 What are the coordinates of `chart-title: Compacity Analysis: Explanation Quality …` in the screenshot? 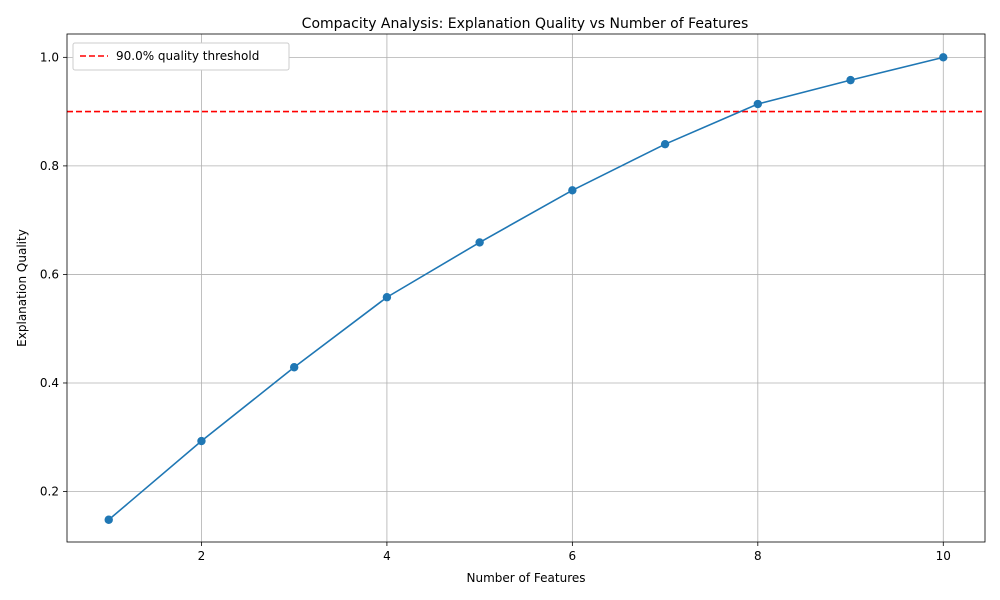 It's located at (525, 24).